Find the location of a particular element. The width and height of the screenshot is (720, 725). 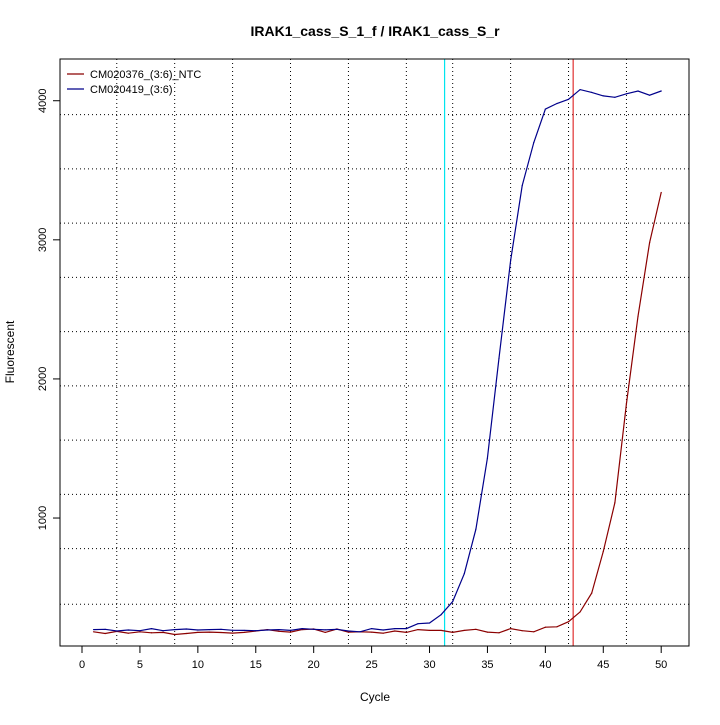

chart-title: IRAK1_cass_S_1_f / IRAK1_cass_S_r is located at coordinates (375, 31).